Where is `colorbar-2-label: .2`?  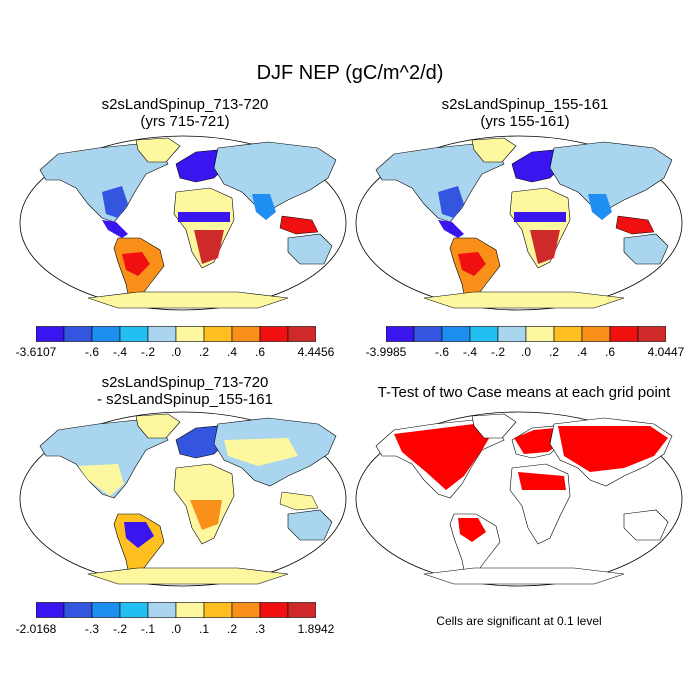 colorbar-2-label: .2 is located at coordinates (554, 352).